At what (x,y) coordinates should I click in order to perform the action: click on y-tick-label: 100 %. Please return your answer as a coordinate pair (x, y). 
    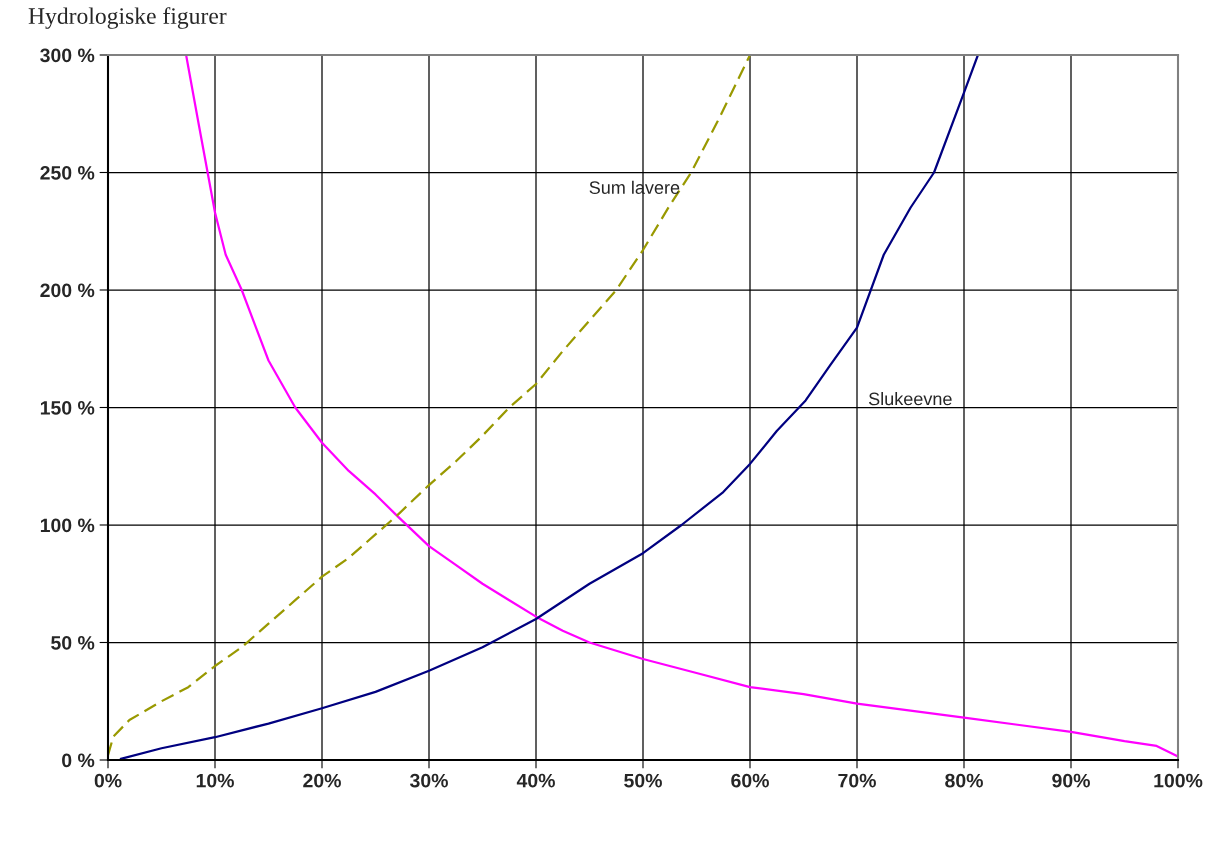
    Looking at the image, I should click on (67, 525).